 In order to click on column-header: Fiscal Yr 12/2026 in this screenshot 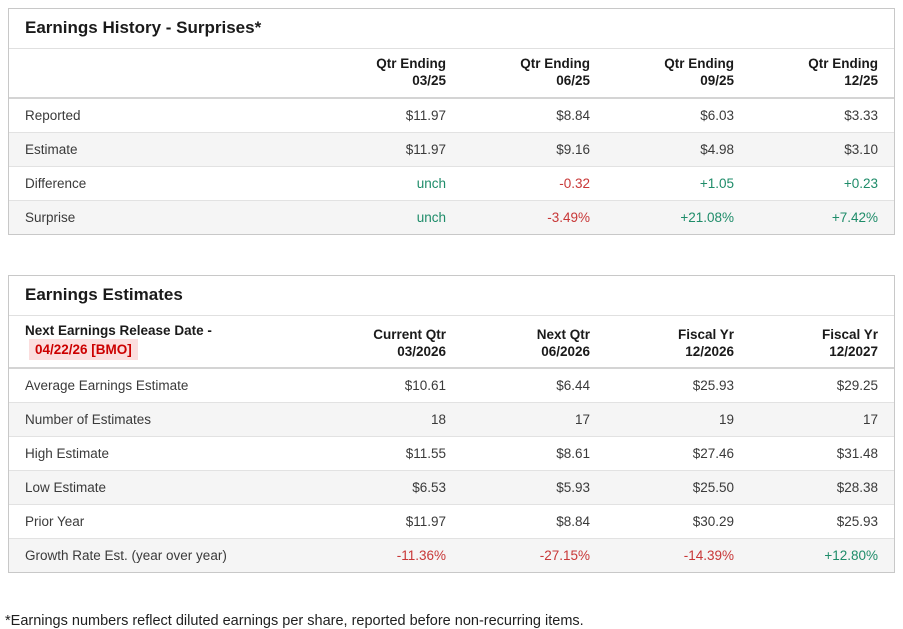, I will do `click(678, 342)`.